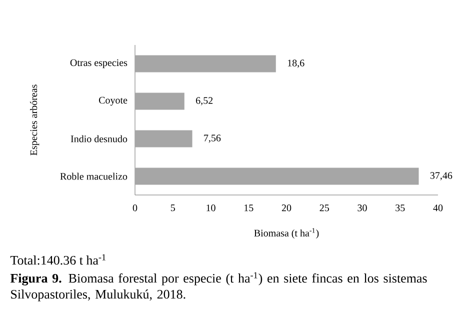 The width and height of the screenshot is (467, 327). Describe the element at coordinates (249, 208) in the screenshot. I see `x-tick-label: 15` at that location.